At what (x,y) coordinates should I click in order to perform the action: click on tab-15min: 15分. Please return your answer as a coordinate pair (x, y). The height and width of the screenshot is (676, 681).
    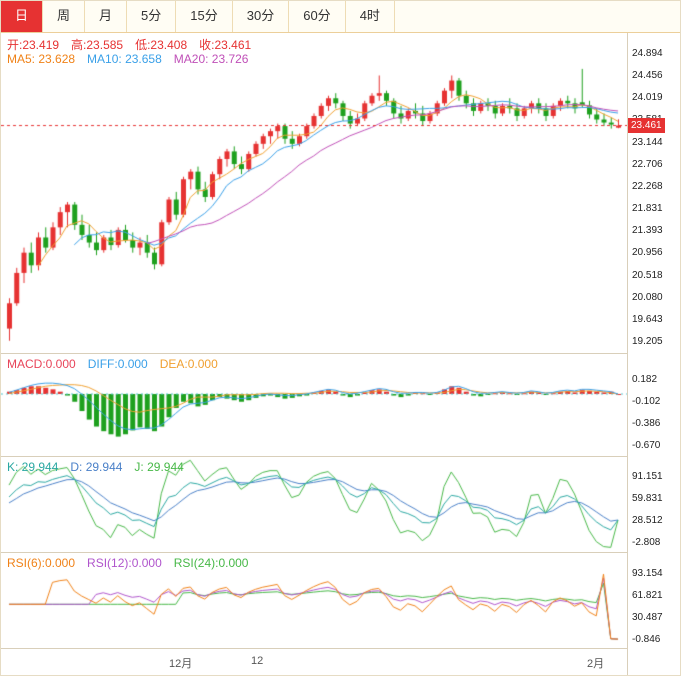
    Looking at the image, I should click on (204, 16).